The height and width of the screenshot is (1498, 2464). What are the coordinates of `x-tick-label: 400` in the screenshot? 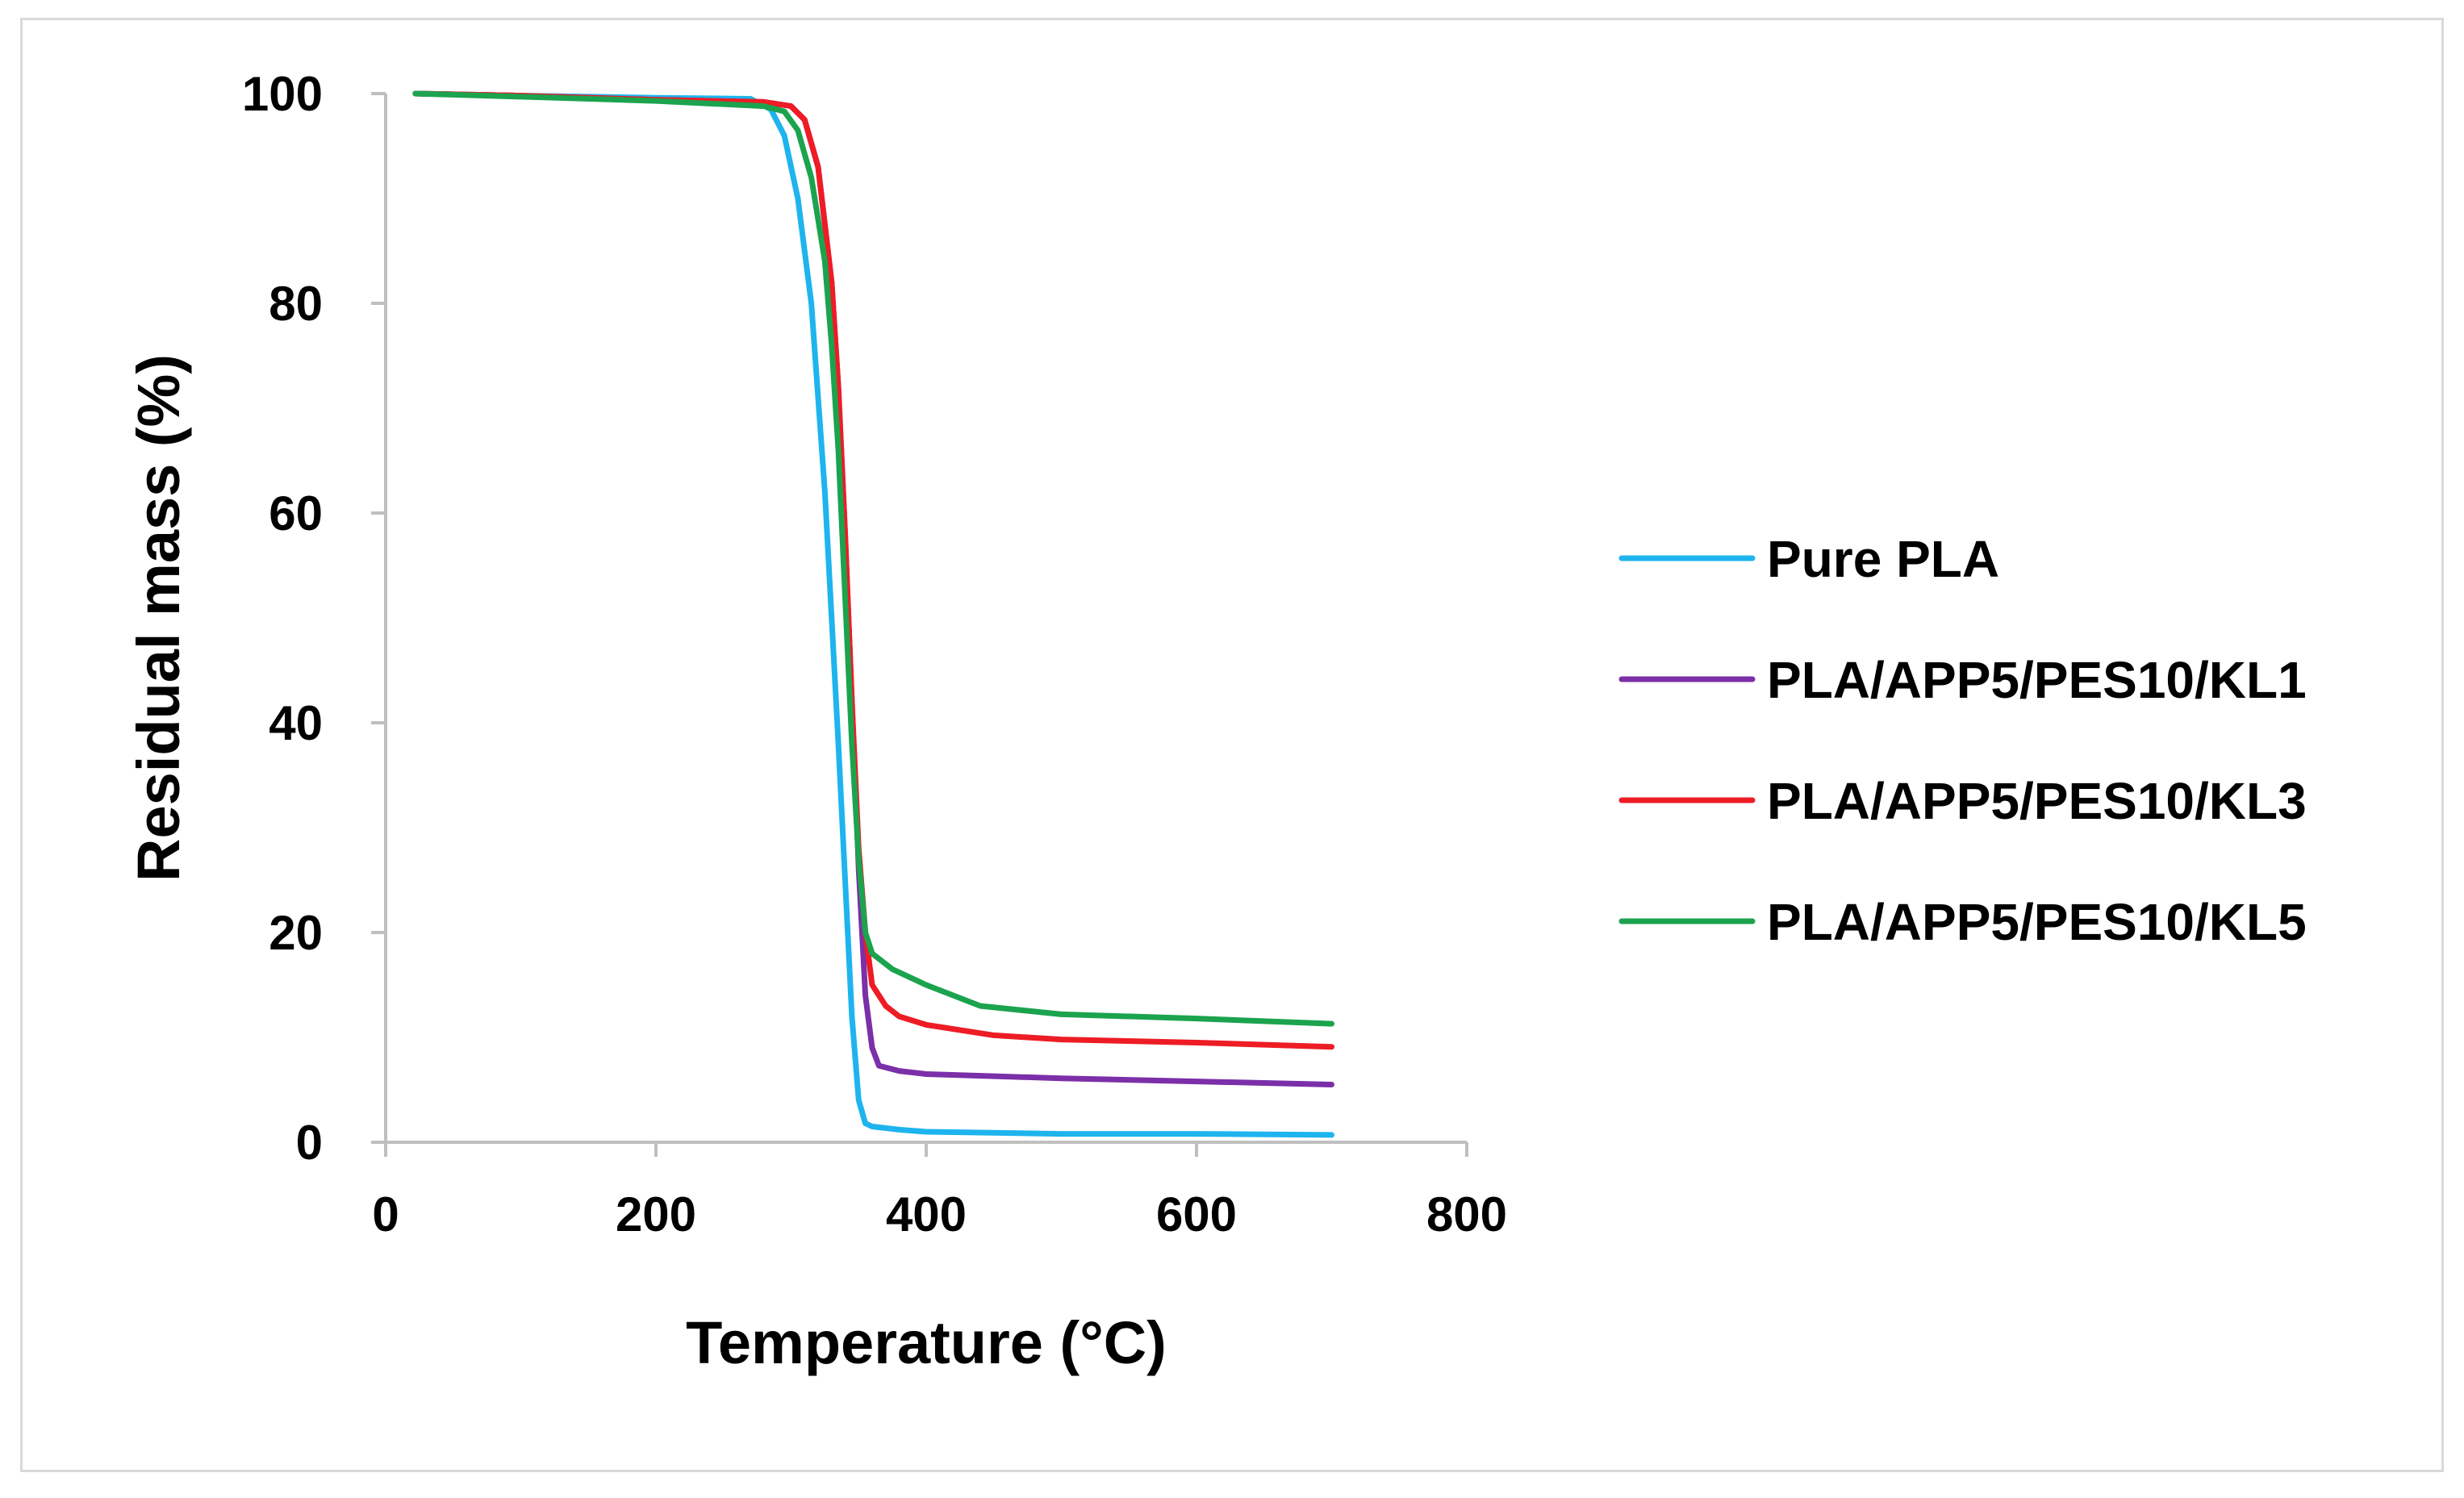 It's located at (926, 1214).